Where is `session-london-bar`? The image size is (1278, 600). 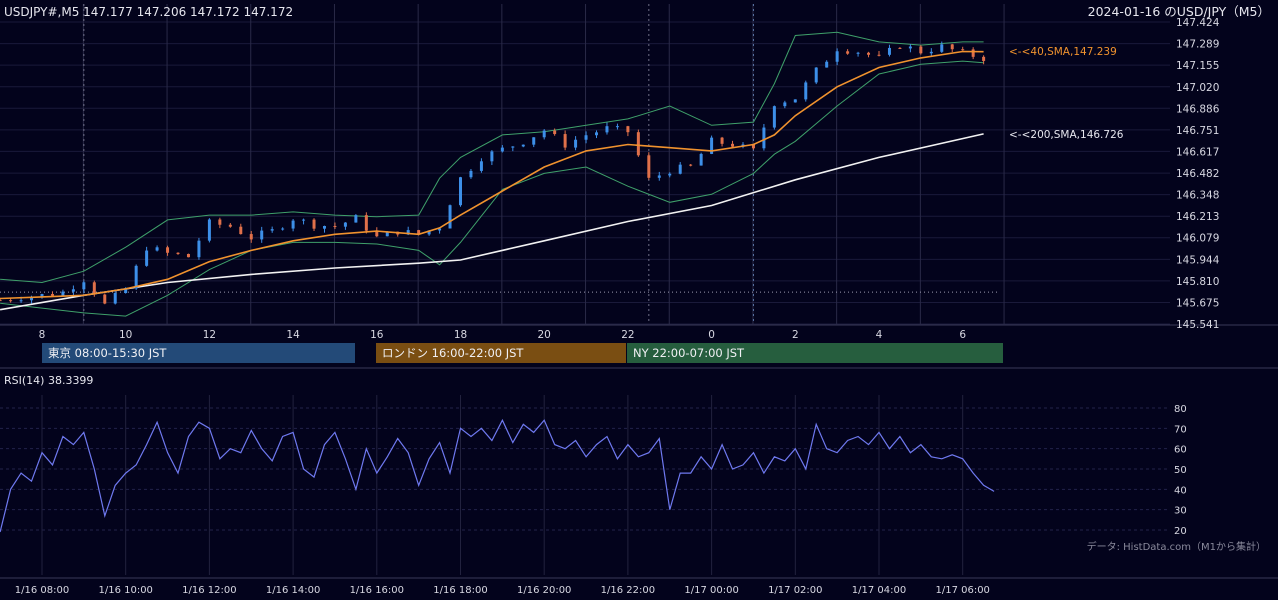 session-london-bar is located at coordinates (501, 353).